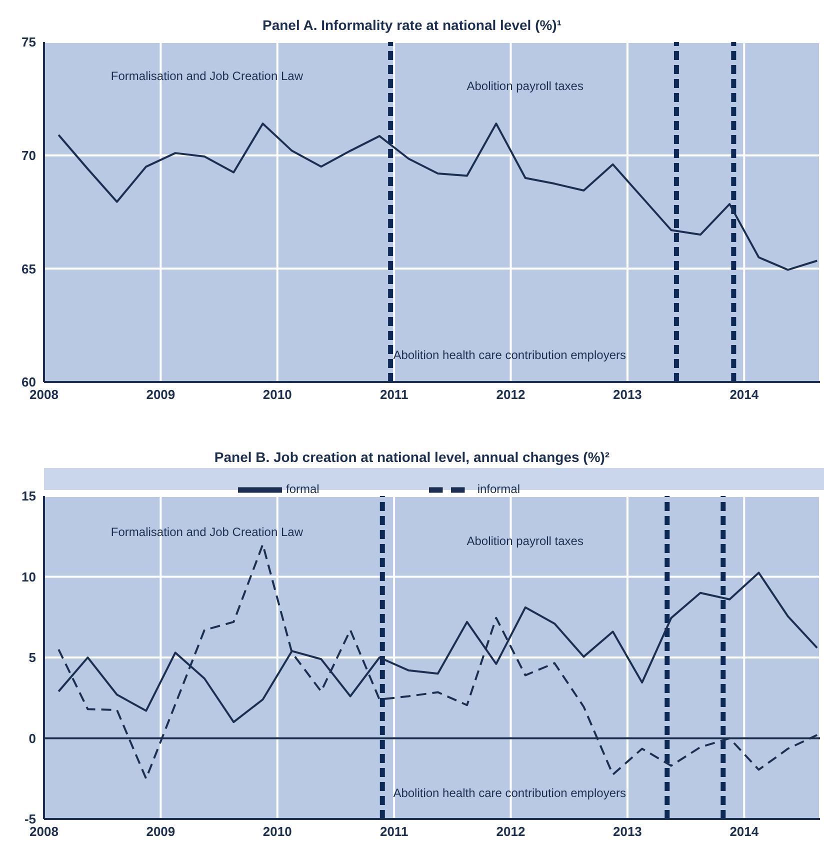 This screenshot has height=847, width=824. Describe the element at coordinates (29, 382) in the screenshot. I see `y-tick-label: 60` at that location.